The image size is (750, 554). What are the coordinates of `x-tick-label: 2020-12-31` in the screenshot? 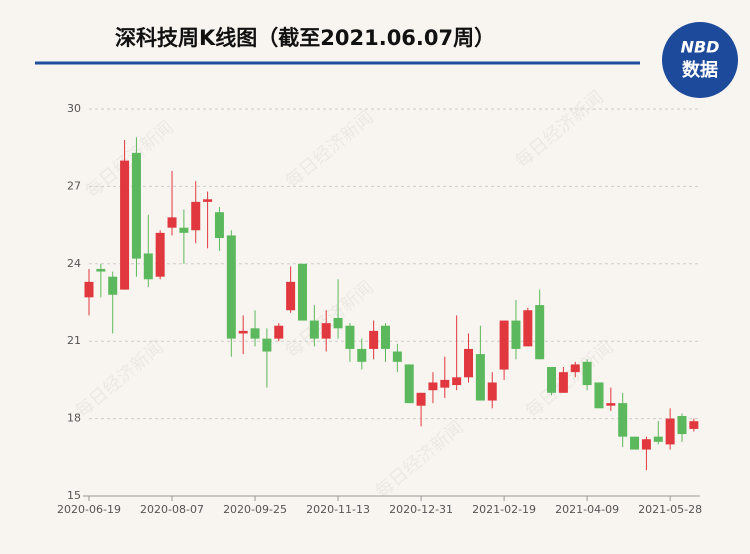 It's located at (421, 509).